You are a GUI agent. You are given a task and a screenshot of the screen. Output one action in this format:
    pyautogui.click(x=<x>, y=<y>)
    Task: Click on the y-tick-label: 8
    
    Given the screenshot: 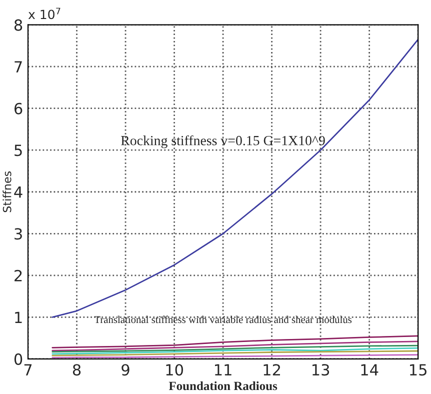 What is the action you would take?
    pyautogui.click(x=18, y=25)
    